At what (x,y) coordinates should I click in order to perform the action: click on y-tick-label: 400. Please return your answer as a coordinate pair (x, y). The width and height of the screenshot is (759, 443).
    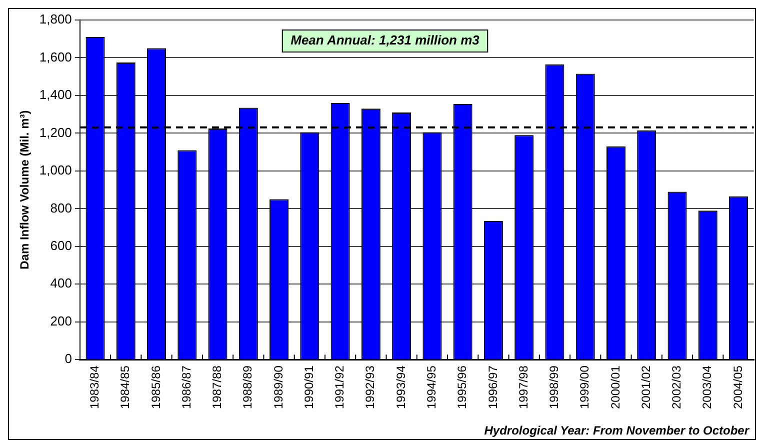
    Looking at the image, I should click on (61, 283).